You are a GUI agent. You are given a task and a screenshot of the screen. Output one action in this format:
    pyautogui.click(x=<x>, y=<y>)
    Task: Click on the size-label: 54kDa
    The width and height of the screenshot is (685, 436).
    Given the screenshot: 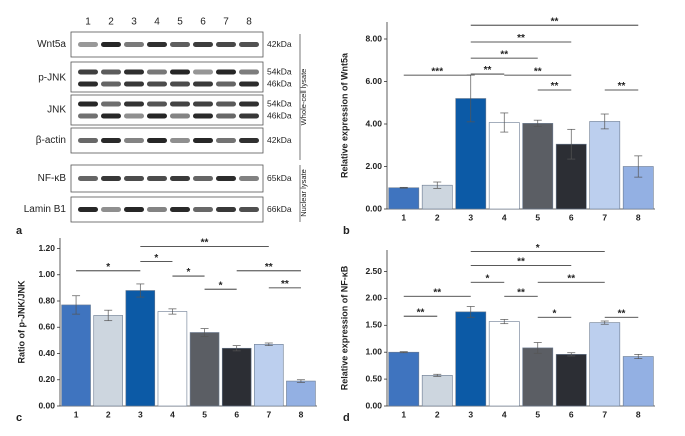 What is the action you would take?
    pyautogui.click(x=279, y=103)
    